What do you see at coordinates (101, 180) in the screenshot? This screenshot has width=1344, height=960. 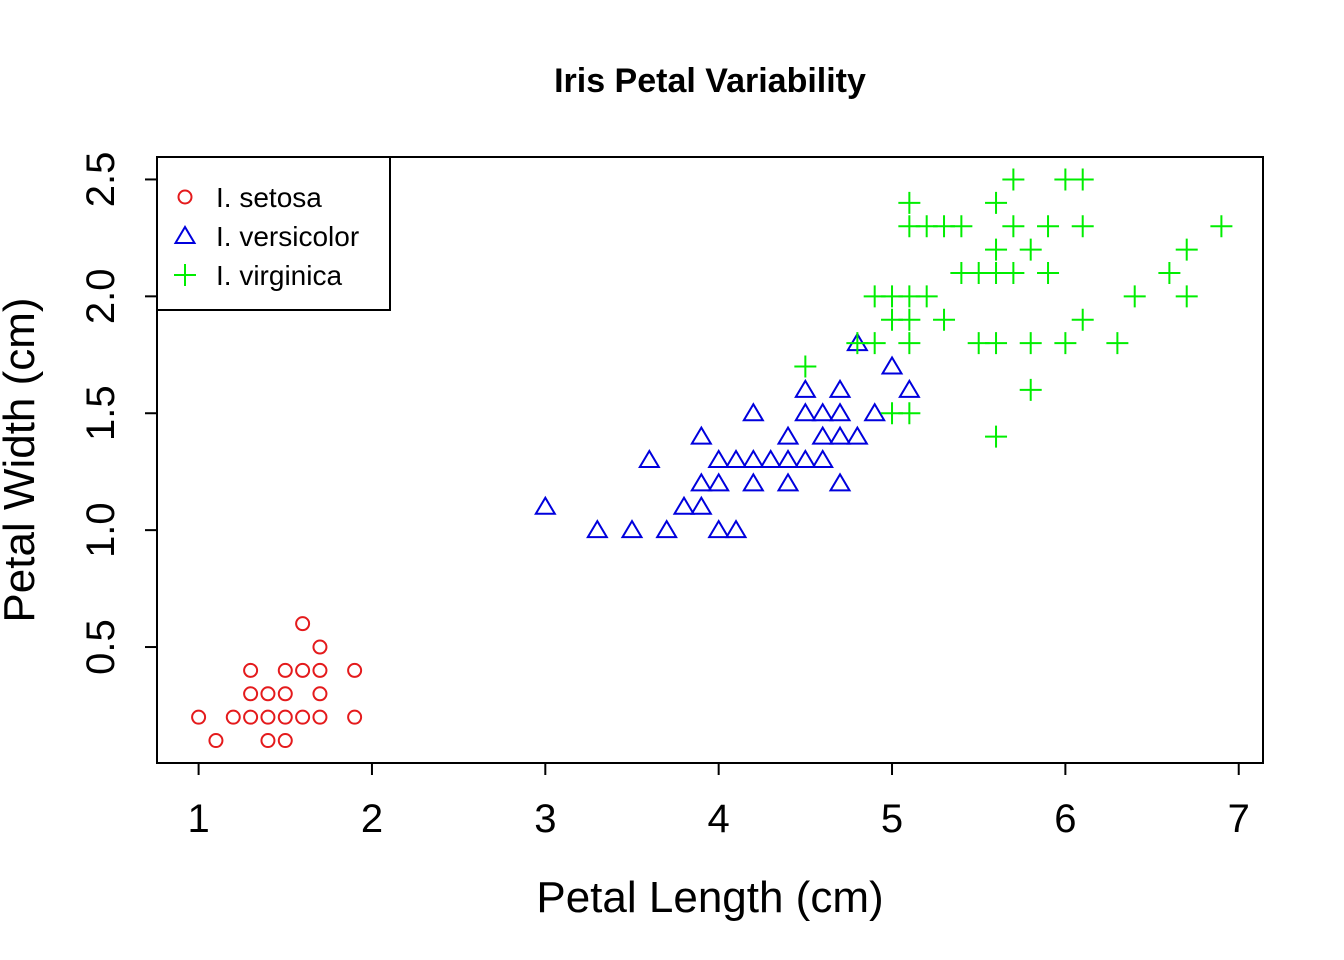 I see `y-tick-label: 2.5` at bounding box center [101, 180].